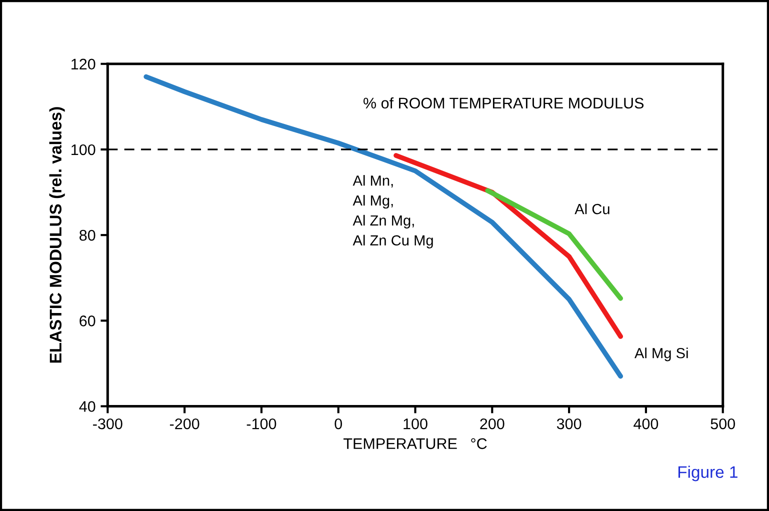  Describe the element at coordinates (261, 424) in the screenshot. I see `x-tick-label: -100` at that location.